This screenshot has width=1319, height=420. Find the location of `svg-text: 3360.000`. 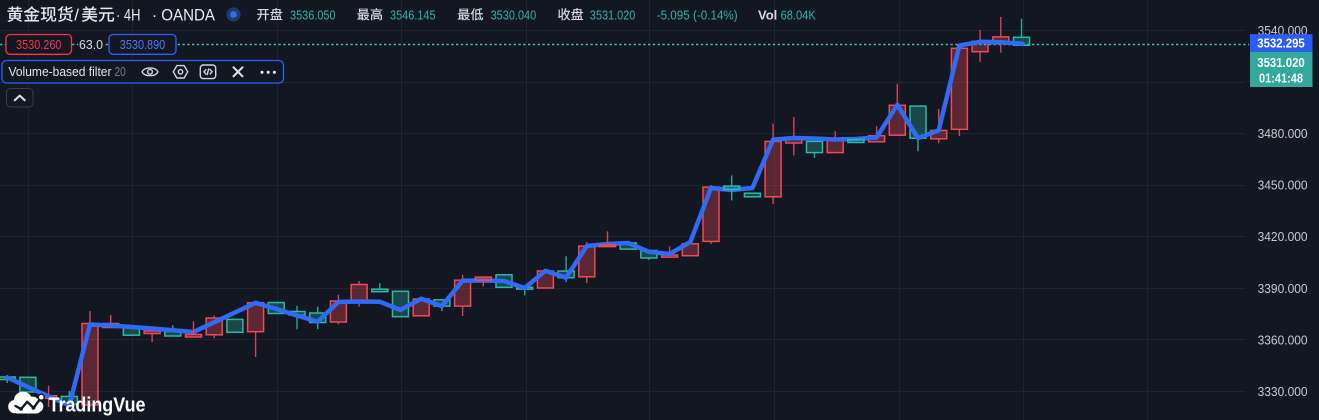

svg-text: 3360.000 is located at coordinates (1283, 339).